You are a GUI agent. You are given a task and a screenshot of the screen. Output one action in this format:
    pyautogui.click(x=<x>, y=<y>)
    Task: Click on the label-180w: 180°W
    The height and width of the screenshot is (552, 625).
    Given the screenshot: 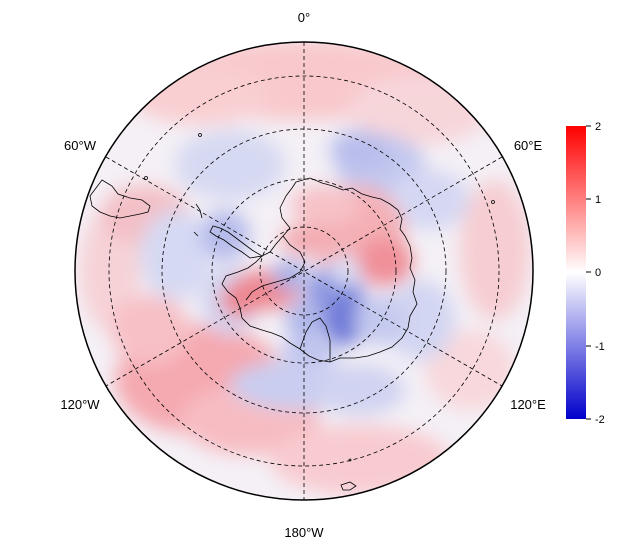 What is the action you would take?
    pyautogui.click(x=304, y=532)
    